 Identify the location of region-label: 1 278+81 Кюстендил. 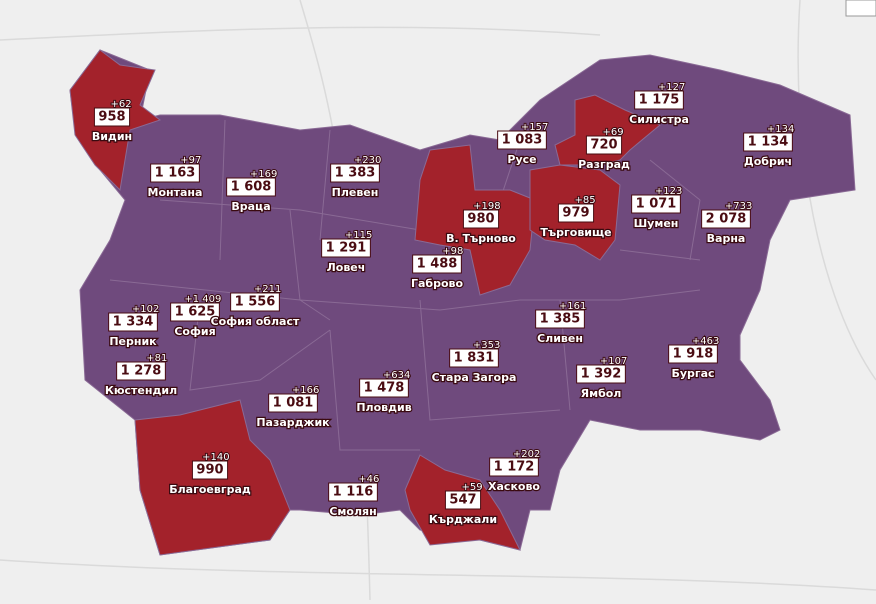
(141, 375).